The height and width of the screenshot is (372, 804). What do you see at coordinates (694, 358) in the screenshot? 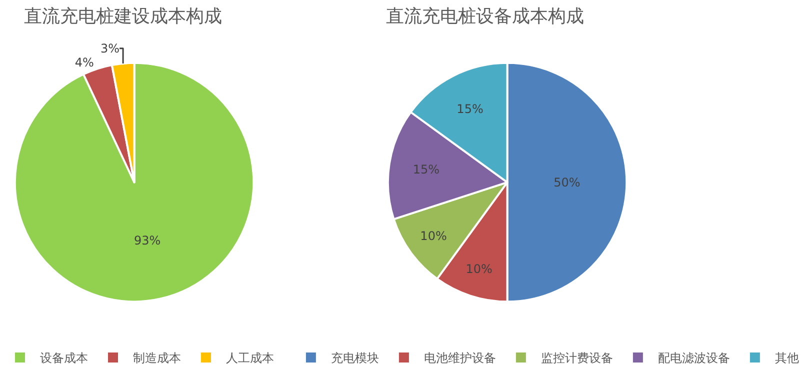
I see `legend-label: 配电滤波设备` at bounding box center [694, 358].